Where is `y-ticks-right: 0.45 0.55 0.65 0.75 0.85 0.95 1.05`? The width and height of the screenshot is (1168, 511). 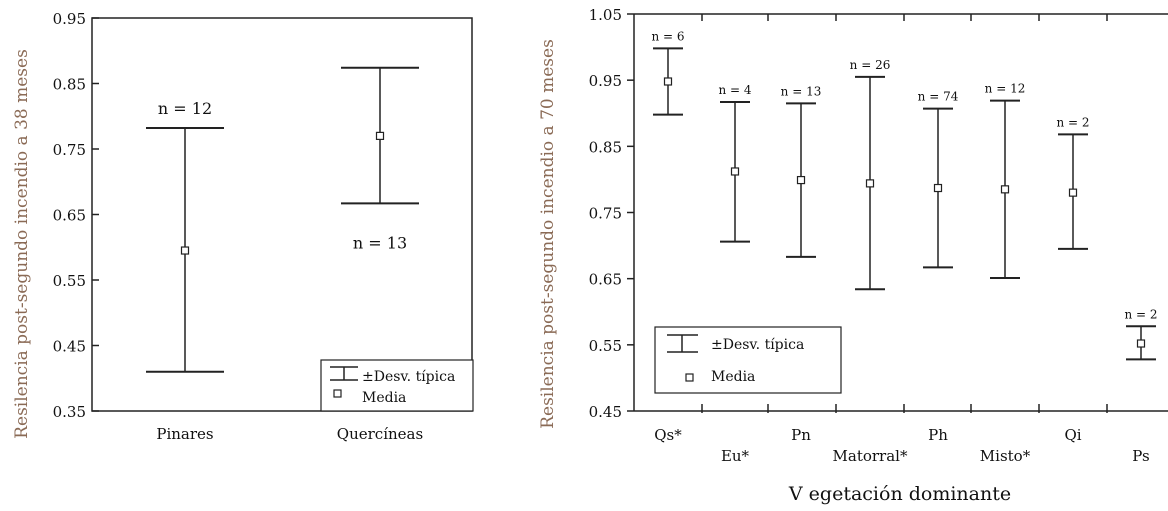 y-ticks-right: 0.45 0.55 0.65 0.75 0.85 0.95 1.05 is located at coordinates (611, 213).